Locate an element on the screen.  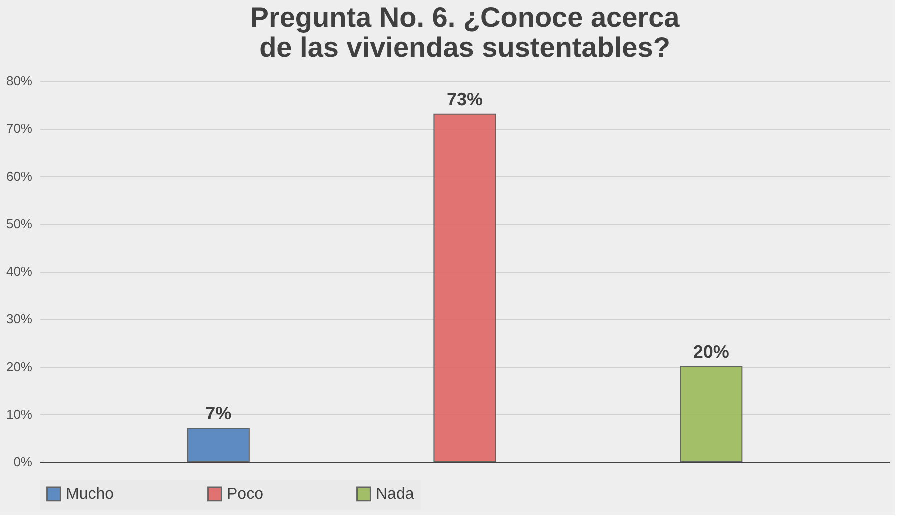
legend-label: Mucho is located at coordinates (90, 495).